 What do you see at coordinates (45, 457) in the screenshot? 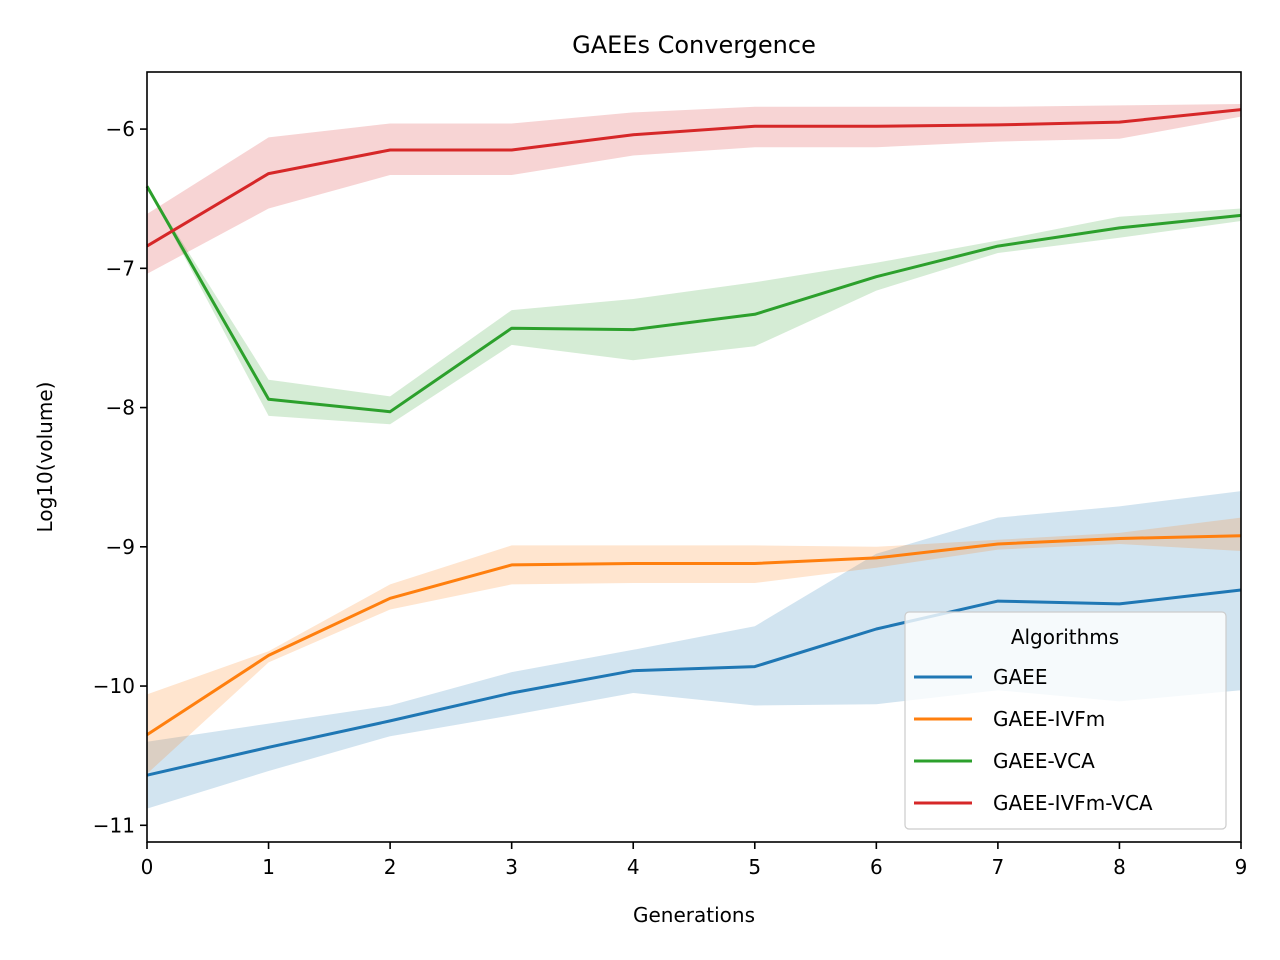
I see `y-axis-label: Log10(volume)` at bounding box center [45, 457].